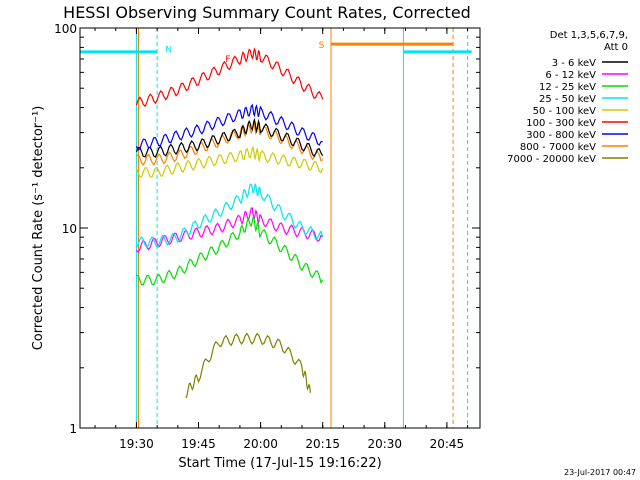  I want to click on annotation-N: N, so click(168, 51).